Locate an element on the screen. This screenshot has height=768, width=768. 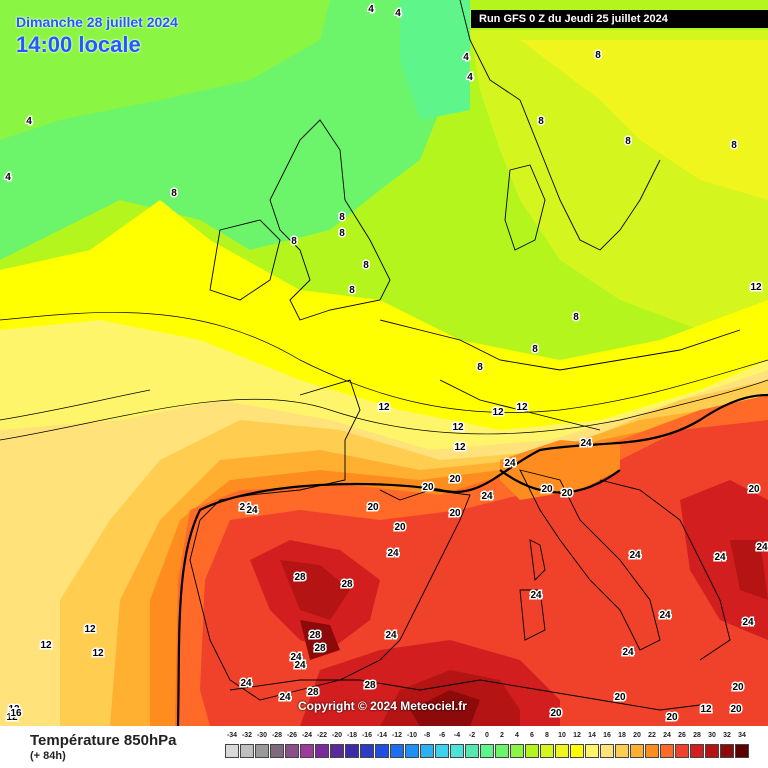
legend-tick-label: -18 is located at coordinates (352, 735).